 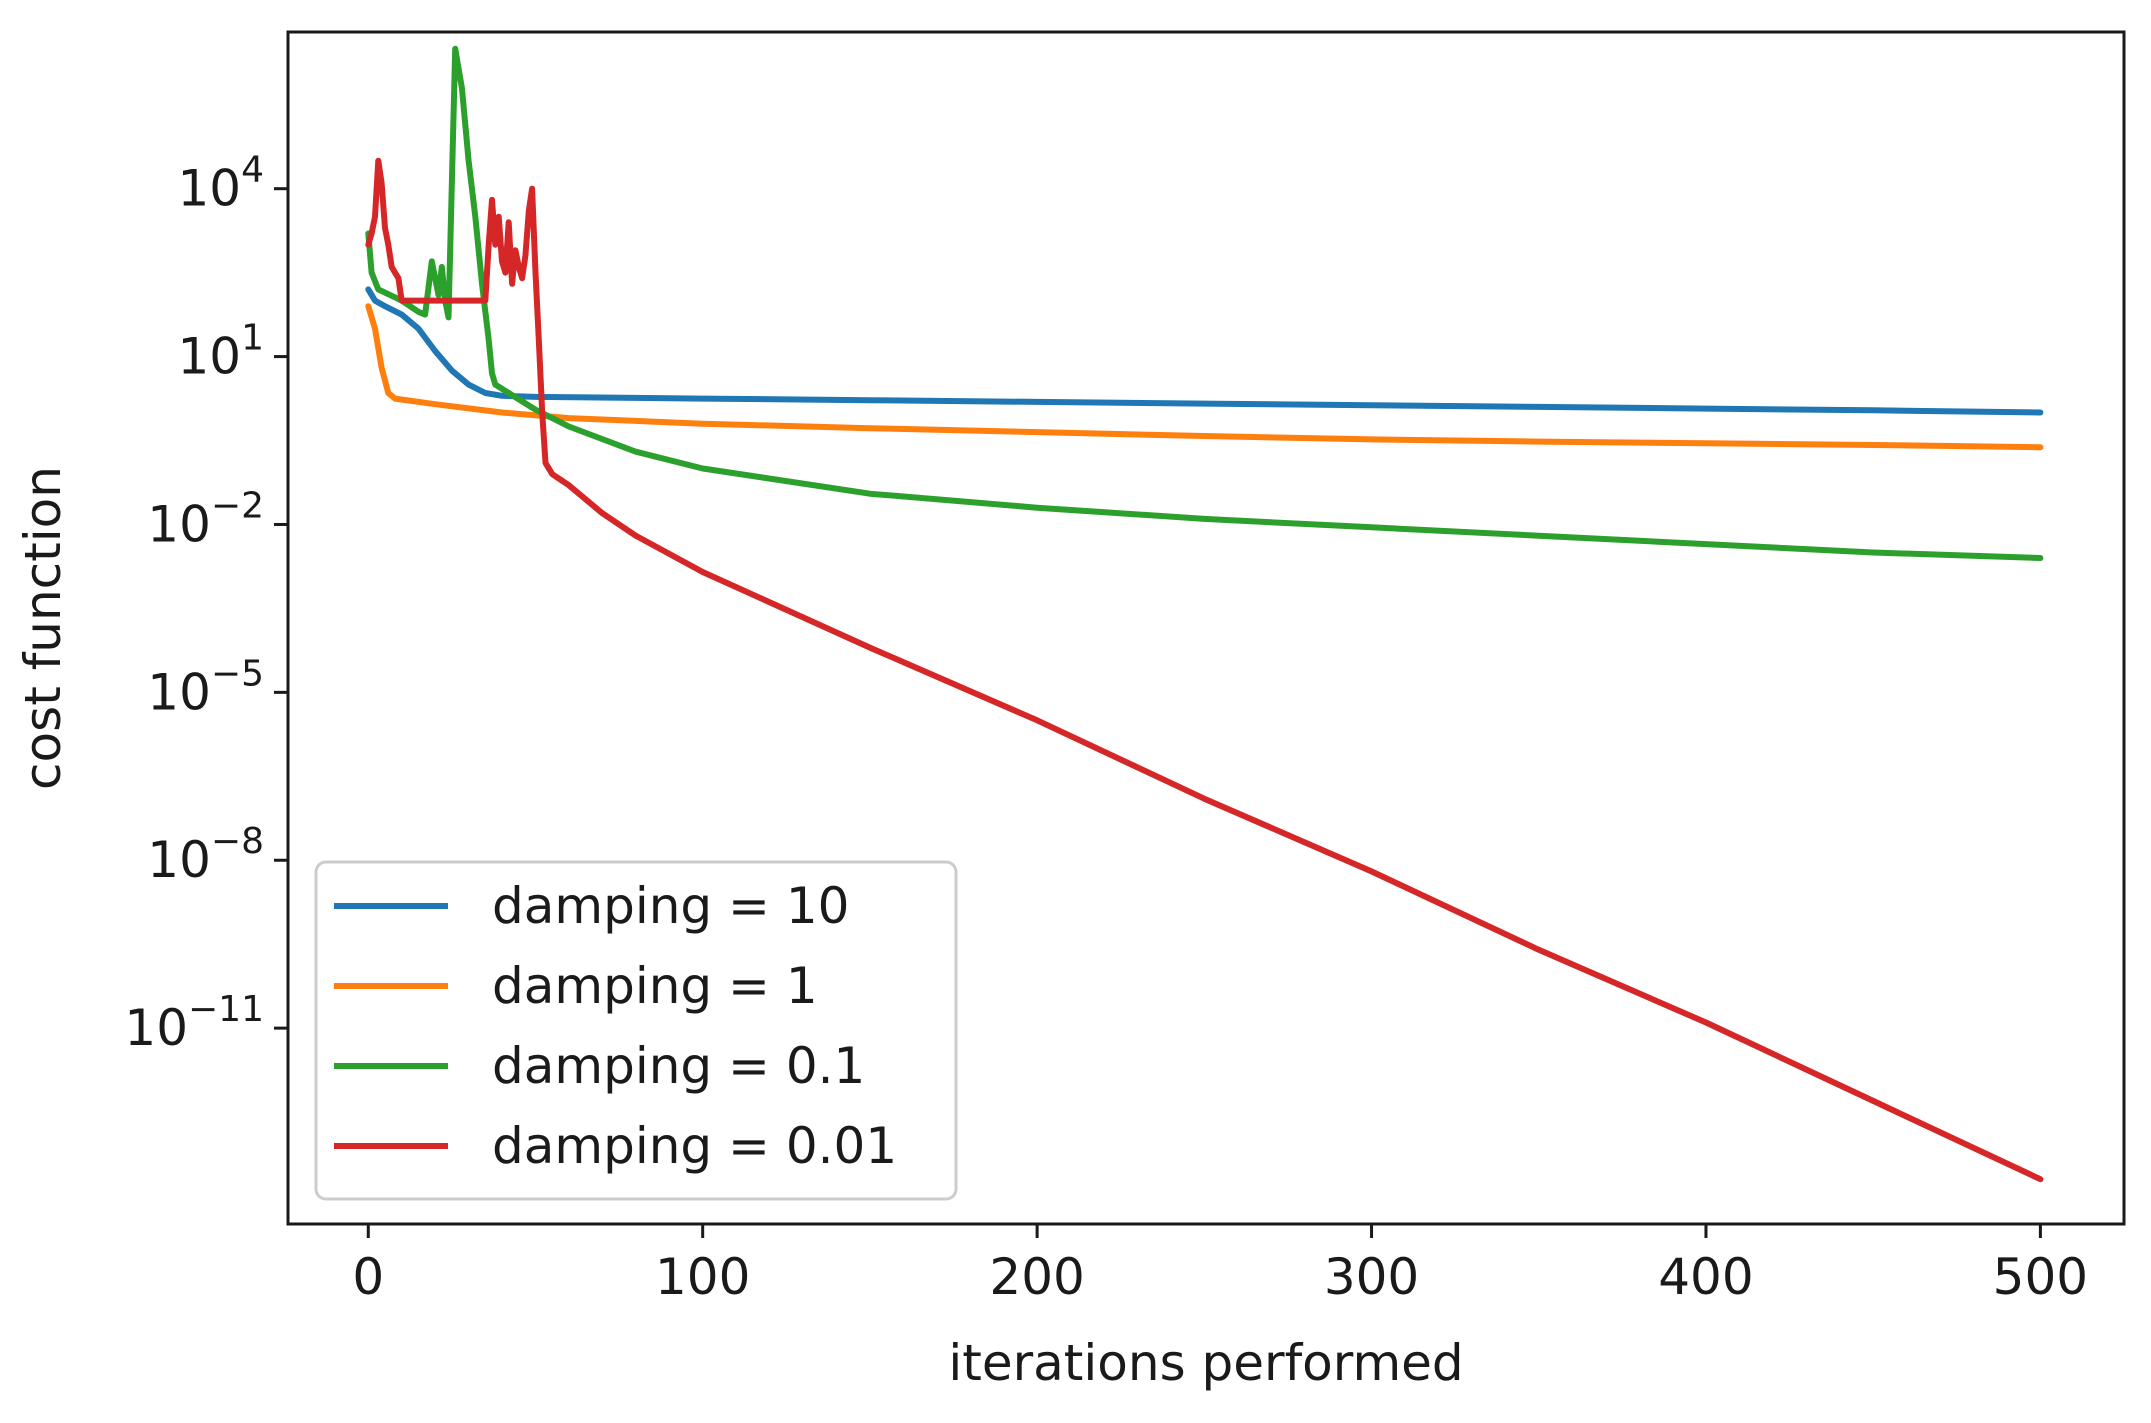 I want to click on legend-label-0: damping = 10, so click(x=670, y=906).